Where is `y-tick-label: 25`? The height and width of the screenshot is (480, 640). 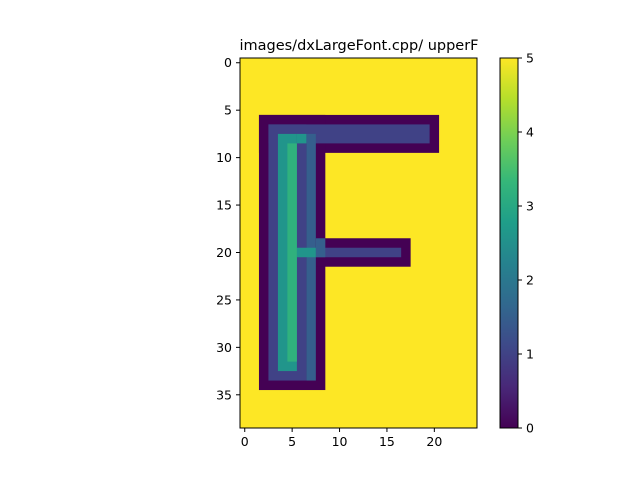
y-tick-label: 25 is located at coordinates (224, 299).